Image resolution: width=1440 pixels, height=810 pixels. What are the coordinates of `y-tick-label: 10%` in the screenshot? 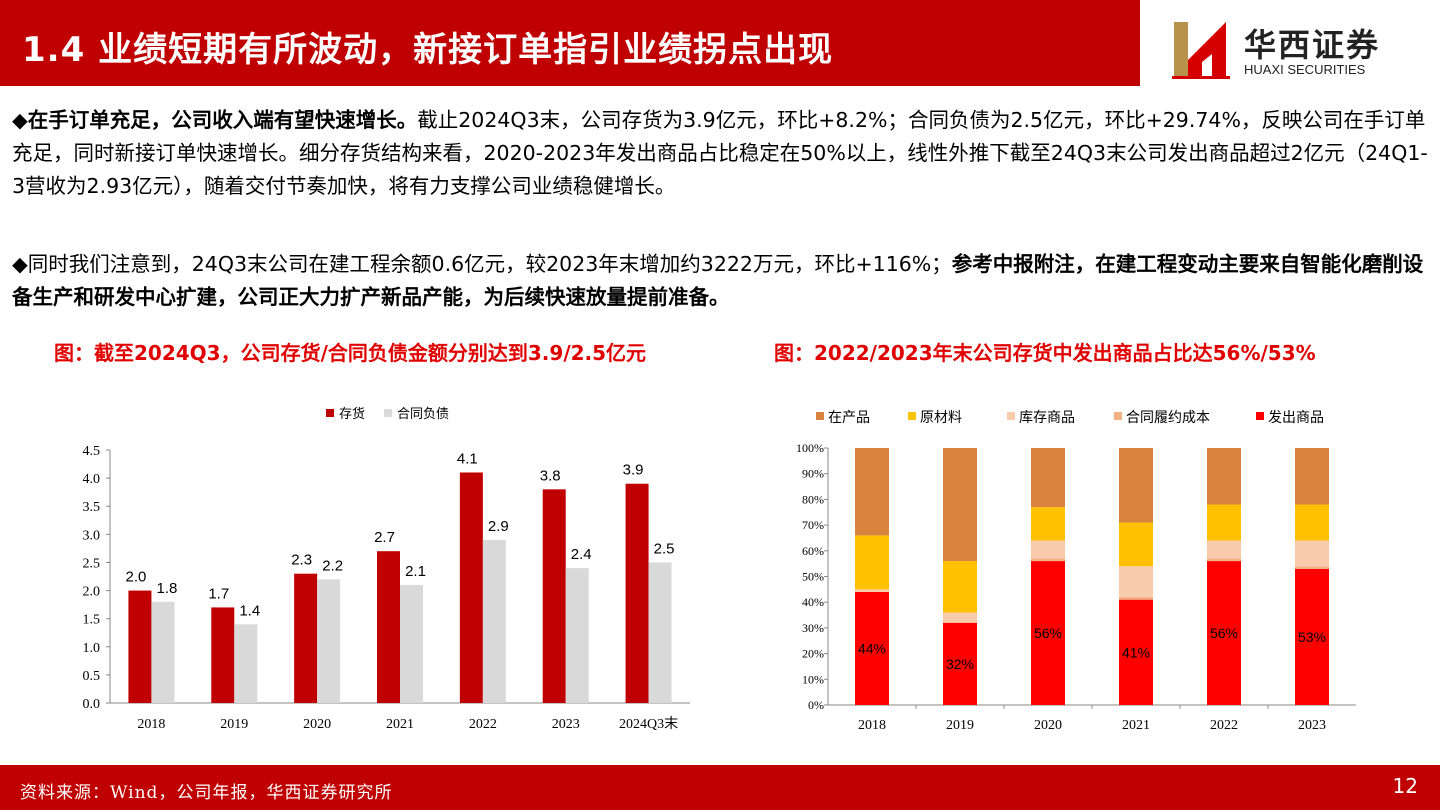 It's located at (813, 679).